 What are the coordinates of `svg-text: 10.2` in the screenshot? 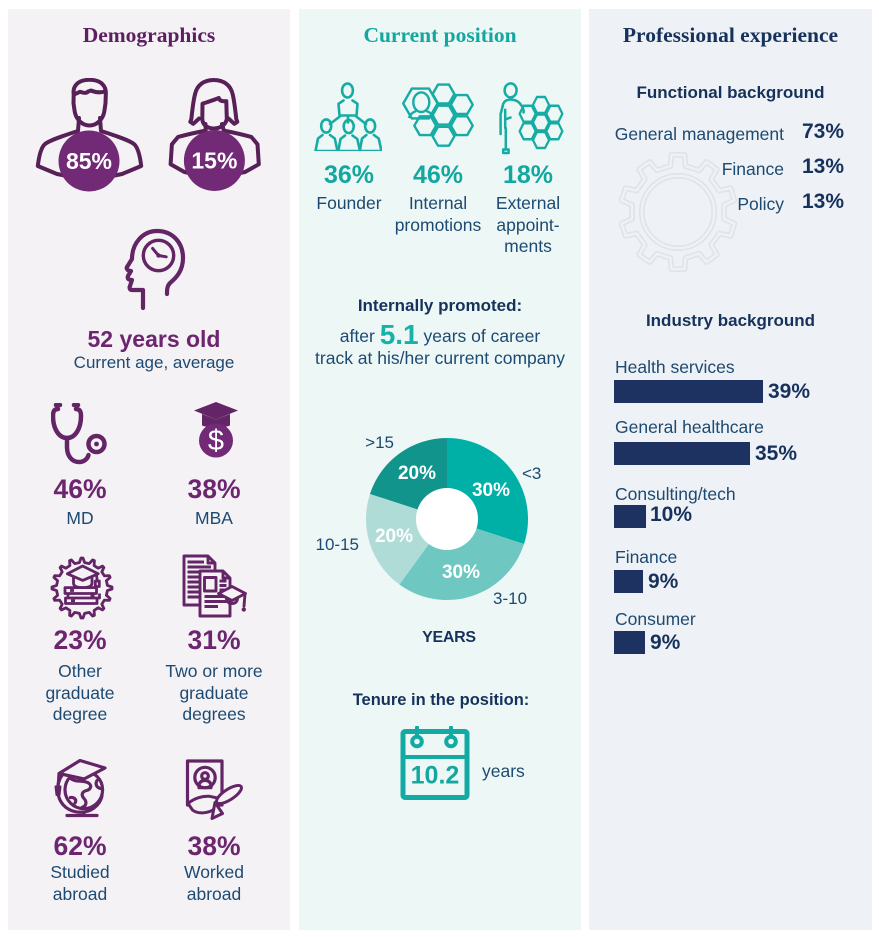 It's located at (435, 776).